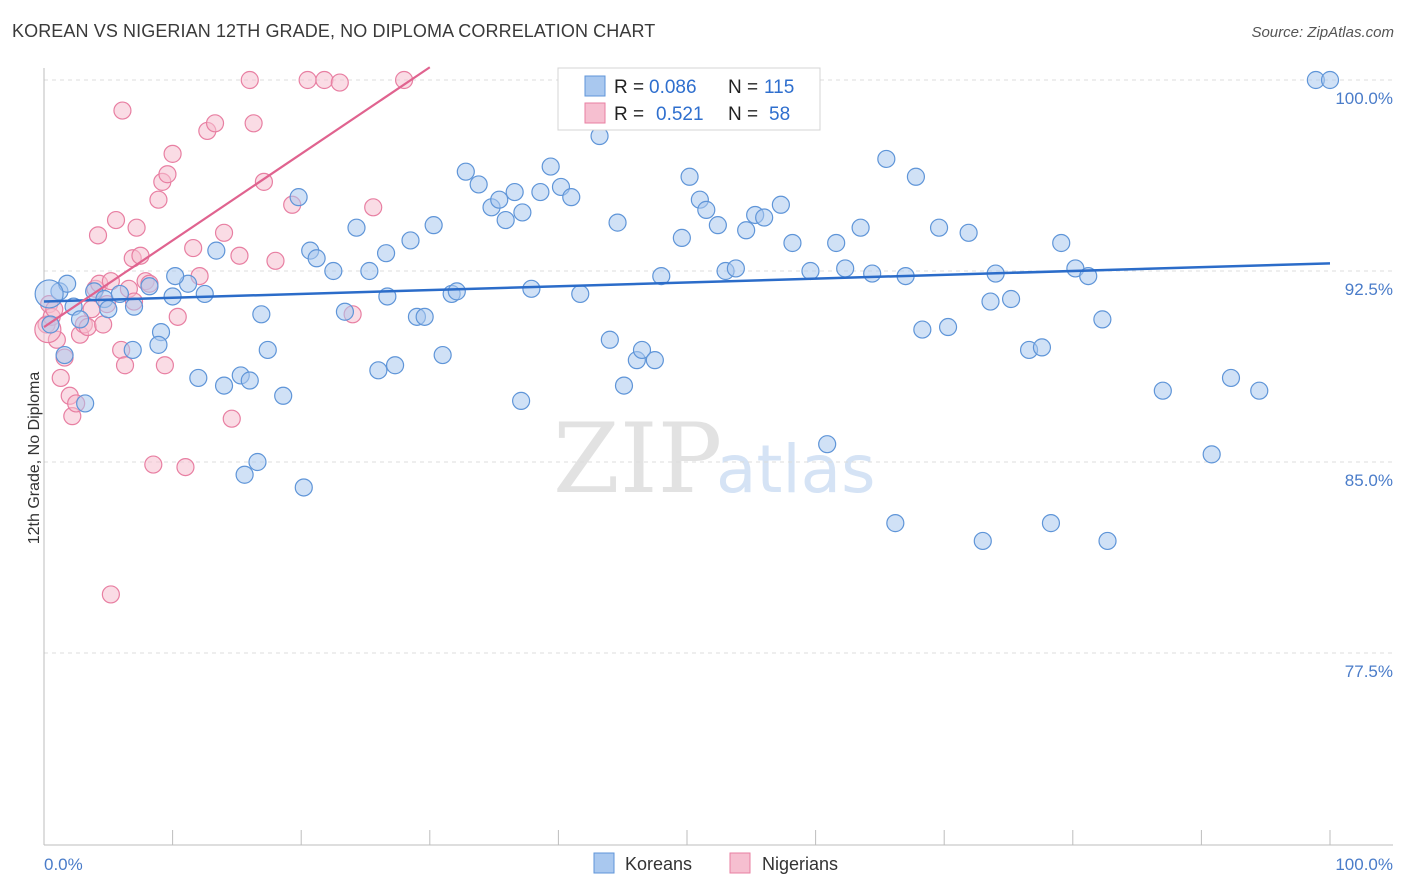 The width and height of the screenshot is (1406, 892). I want to click on y-tick-label: 77.5%, so click(1369, 671).